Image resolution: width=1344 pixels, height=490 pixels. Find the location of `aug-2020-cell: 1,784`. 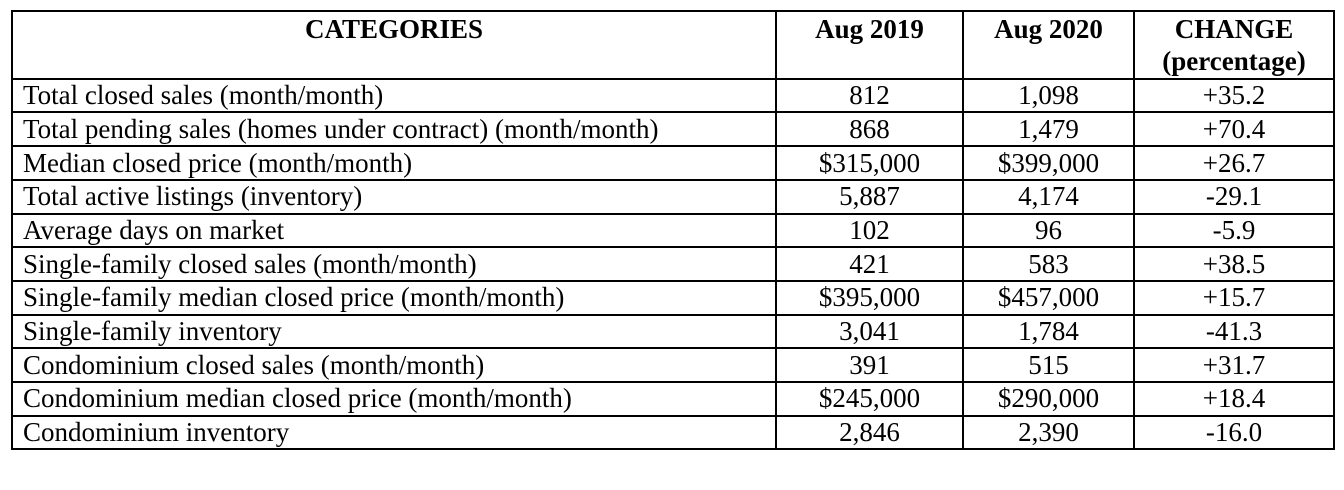

aug-2020-cell: 1,784 is located at coordinates (1048, 331).